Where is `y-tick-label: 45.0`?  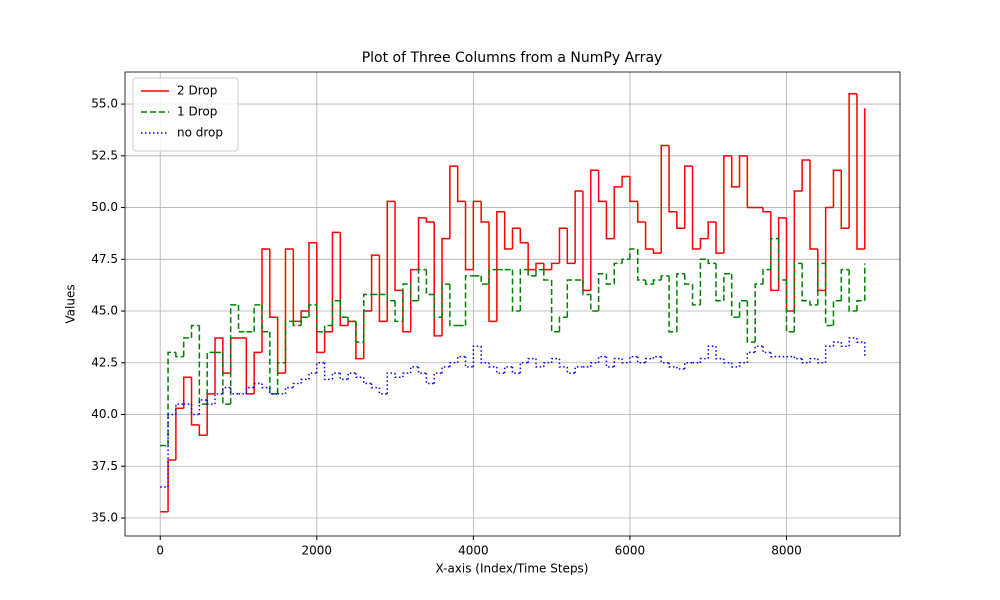 y-tick-label: 45.0 is located at coordinates (104, 311).